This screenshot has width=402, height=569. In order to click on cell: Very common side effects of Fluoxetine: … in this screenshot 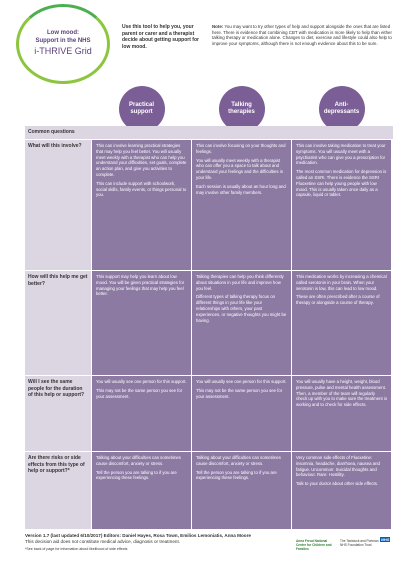, I will do `click(341, 490)`.